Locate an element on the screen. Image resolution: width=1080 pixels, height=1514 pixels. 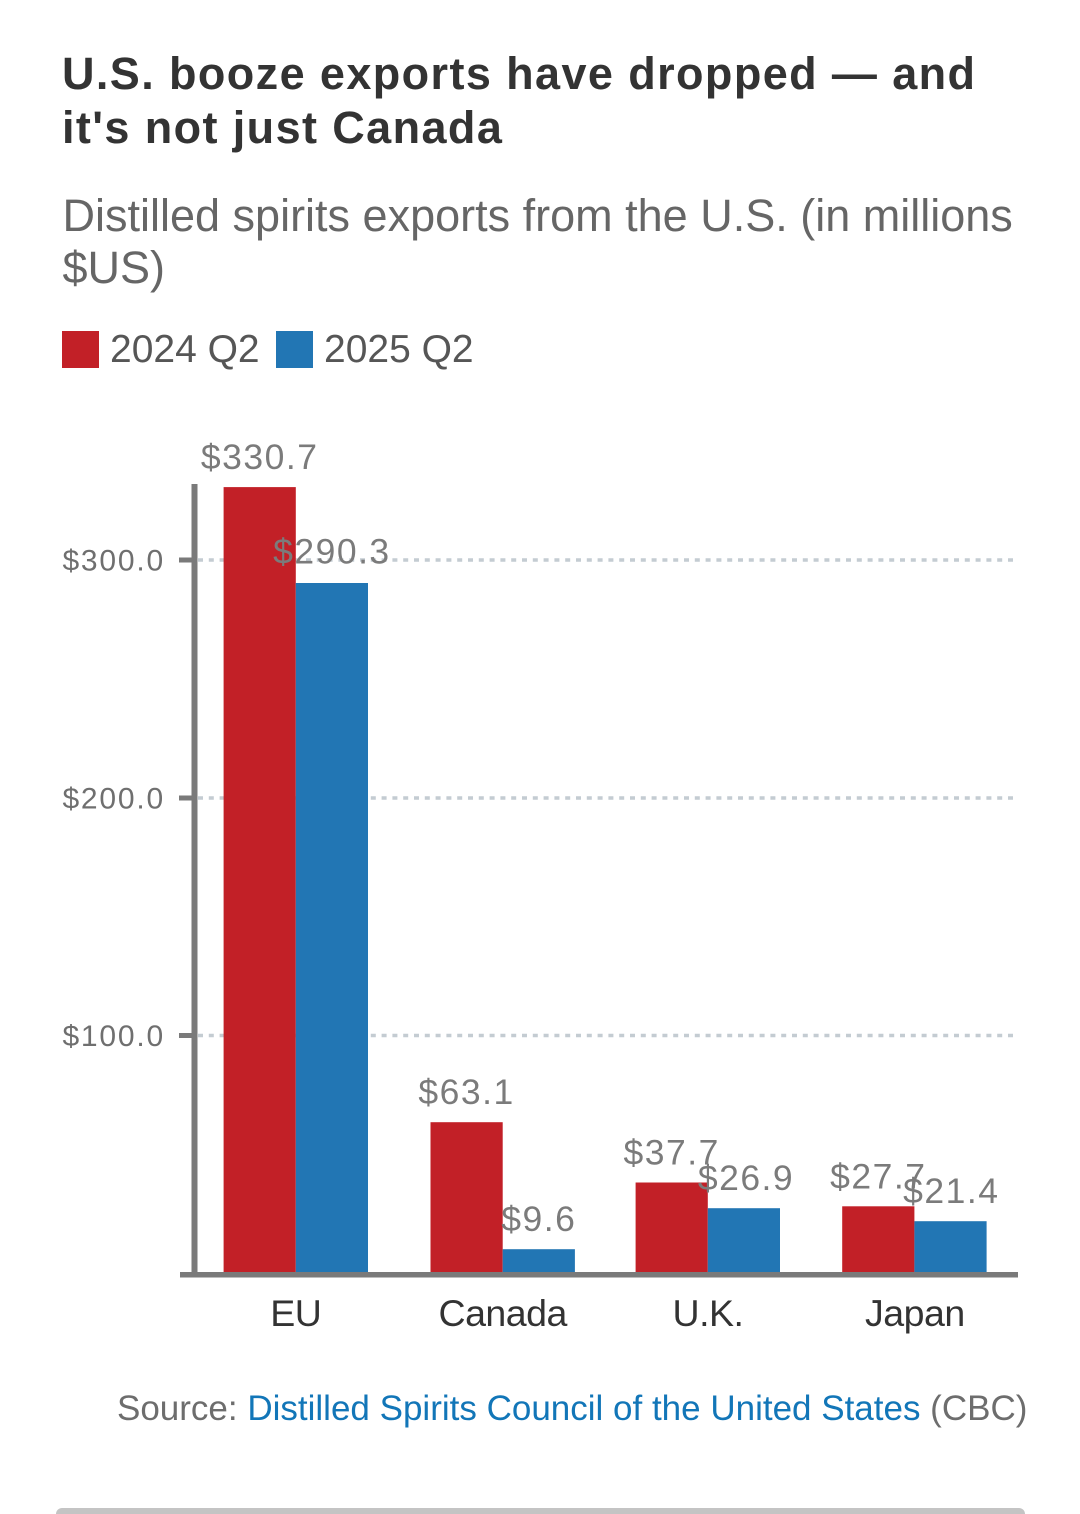
svg-text: EU is located at coordinates (295, 1313).